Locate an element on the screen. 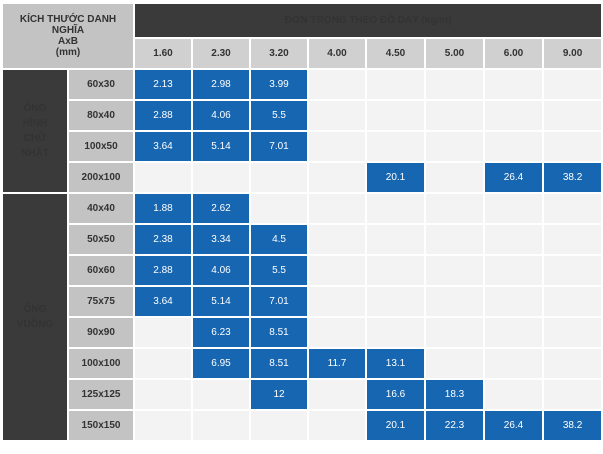  size-label: 60x60 is located at coordinates (101, 270).